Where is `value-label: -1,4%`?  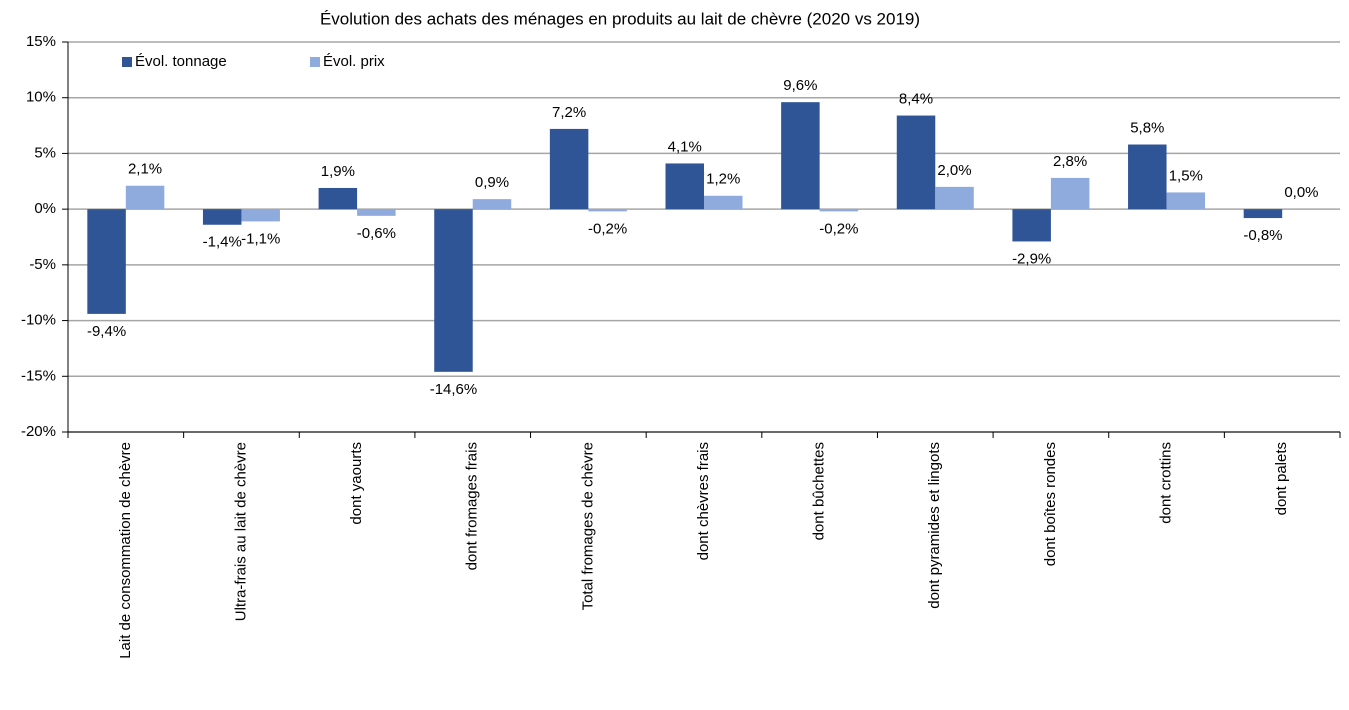 value-label: -1,4% is located at coordinates (222, 242).